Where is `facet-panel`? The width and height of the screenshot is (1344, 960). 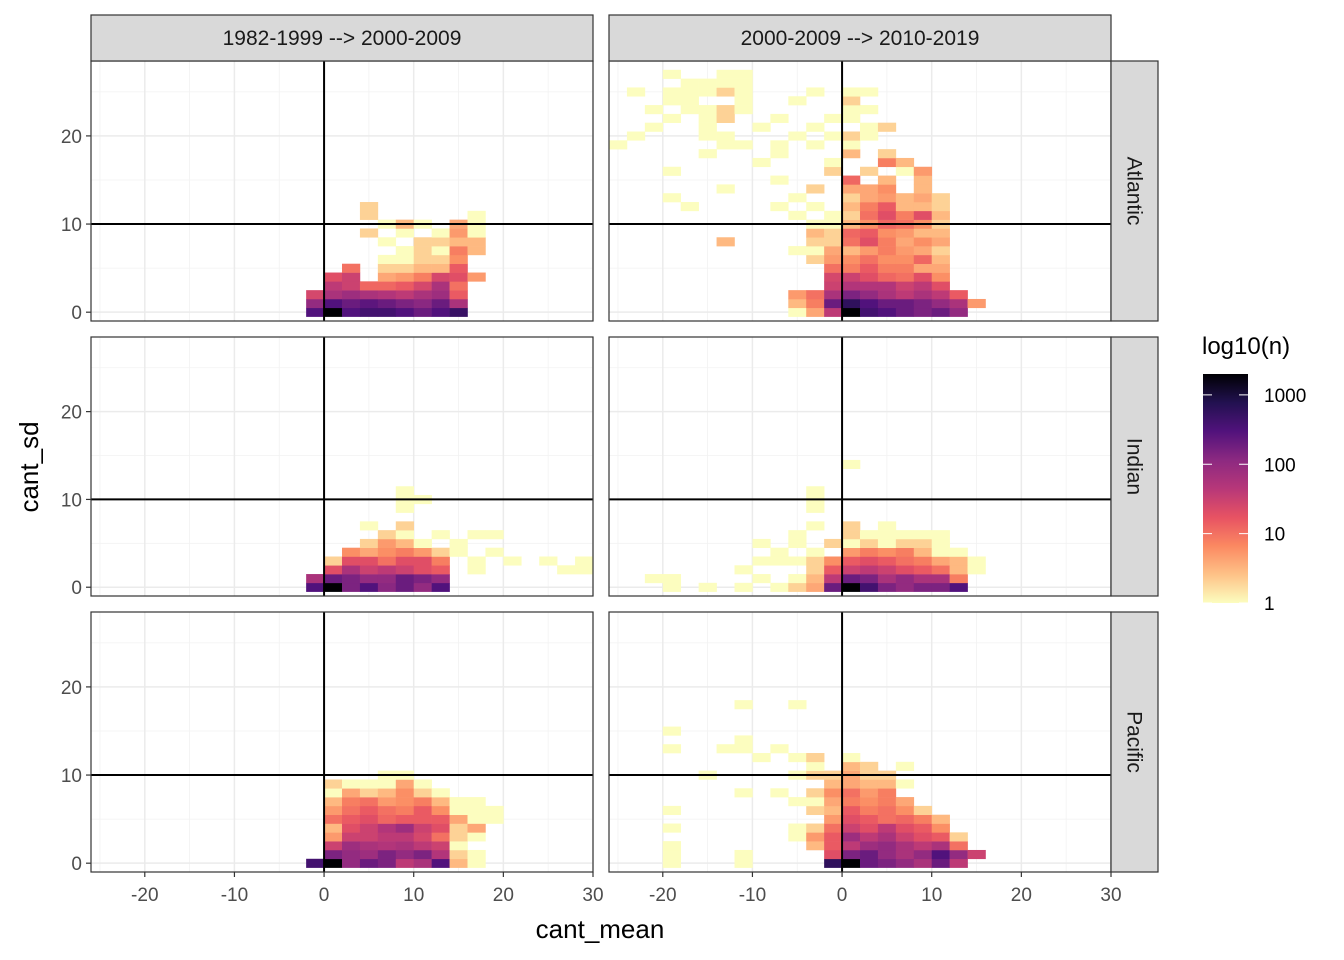
facet-panel is located at coordinates (860, 742).